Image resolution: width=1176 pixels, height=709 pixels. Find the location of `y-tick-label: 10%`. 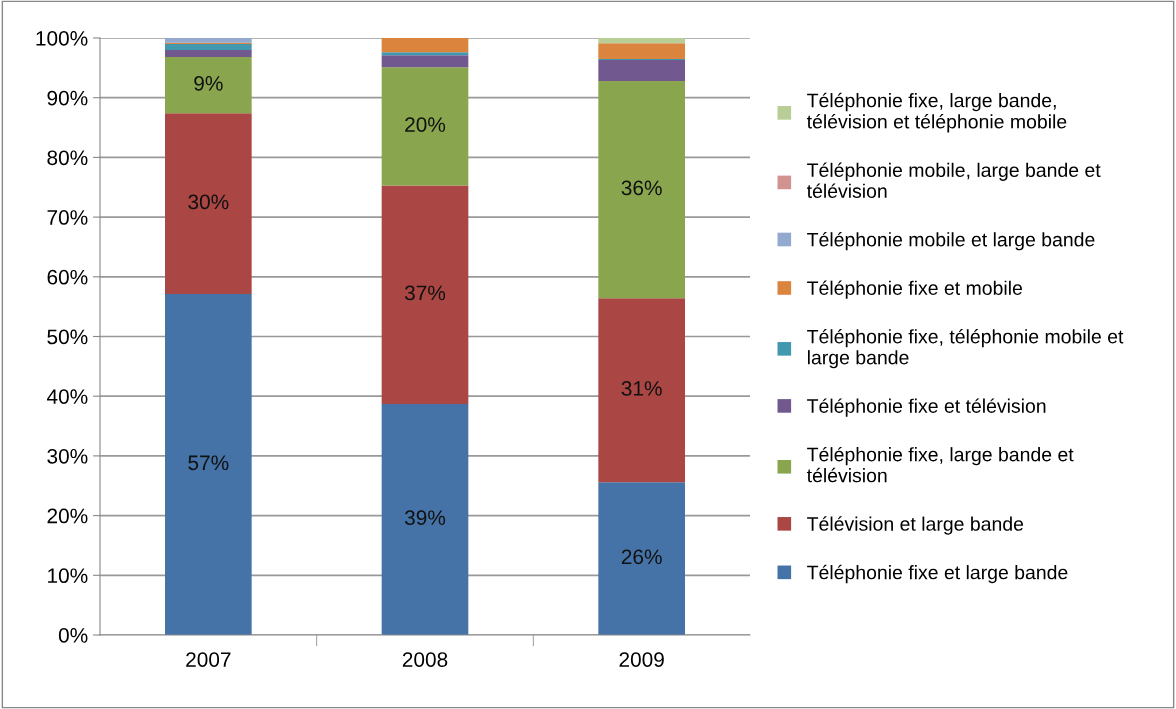

y-tick-label: 10% is located at coordinates (68, 576).